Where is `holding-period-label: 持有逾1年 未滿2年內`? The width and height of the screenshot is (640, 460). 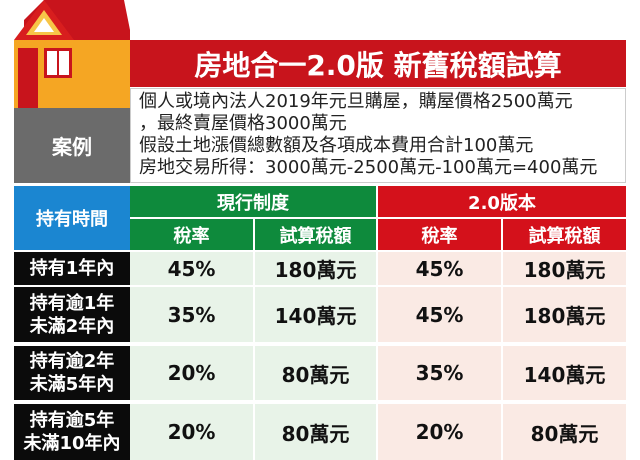 holding-period-label: 持有逾1年 未滿2年內 is located at coordinates (72, 314).